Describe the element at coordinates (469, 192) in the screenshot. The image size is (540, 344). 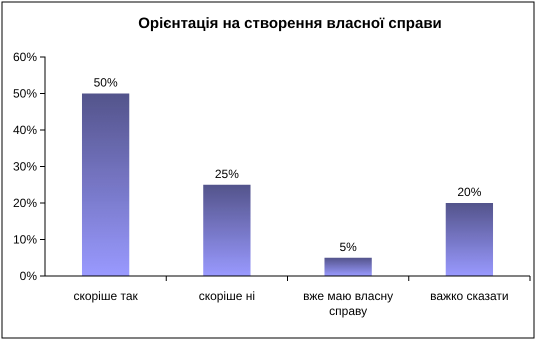
I see `data-label: 20%` at that location.